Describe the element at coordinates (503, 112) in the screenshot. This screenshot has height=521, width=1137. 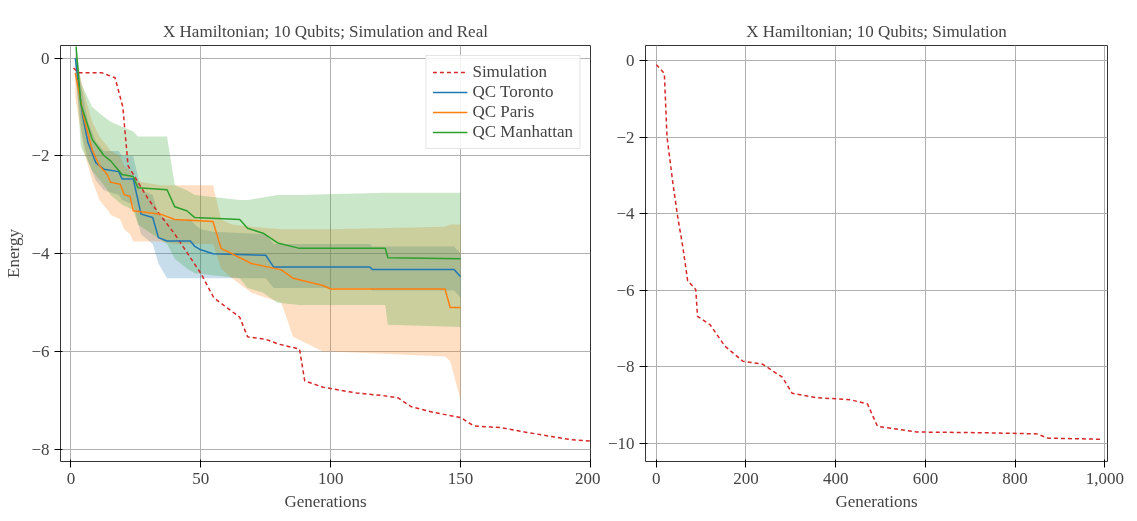
I see `legend-label: QC Paris` at that location.